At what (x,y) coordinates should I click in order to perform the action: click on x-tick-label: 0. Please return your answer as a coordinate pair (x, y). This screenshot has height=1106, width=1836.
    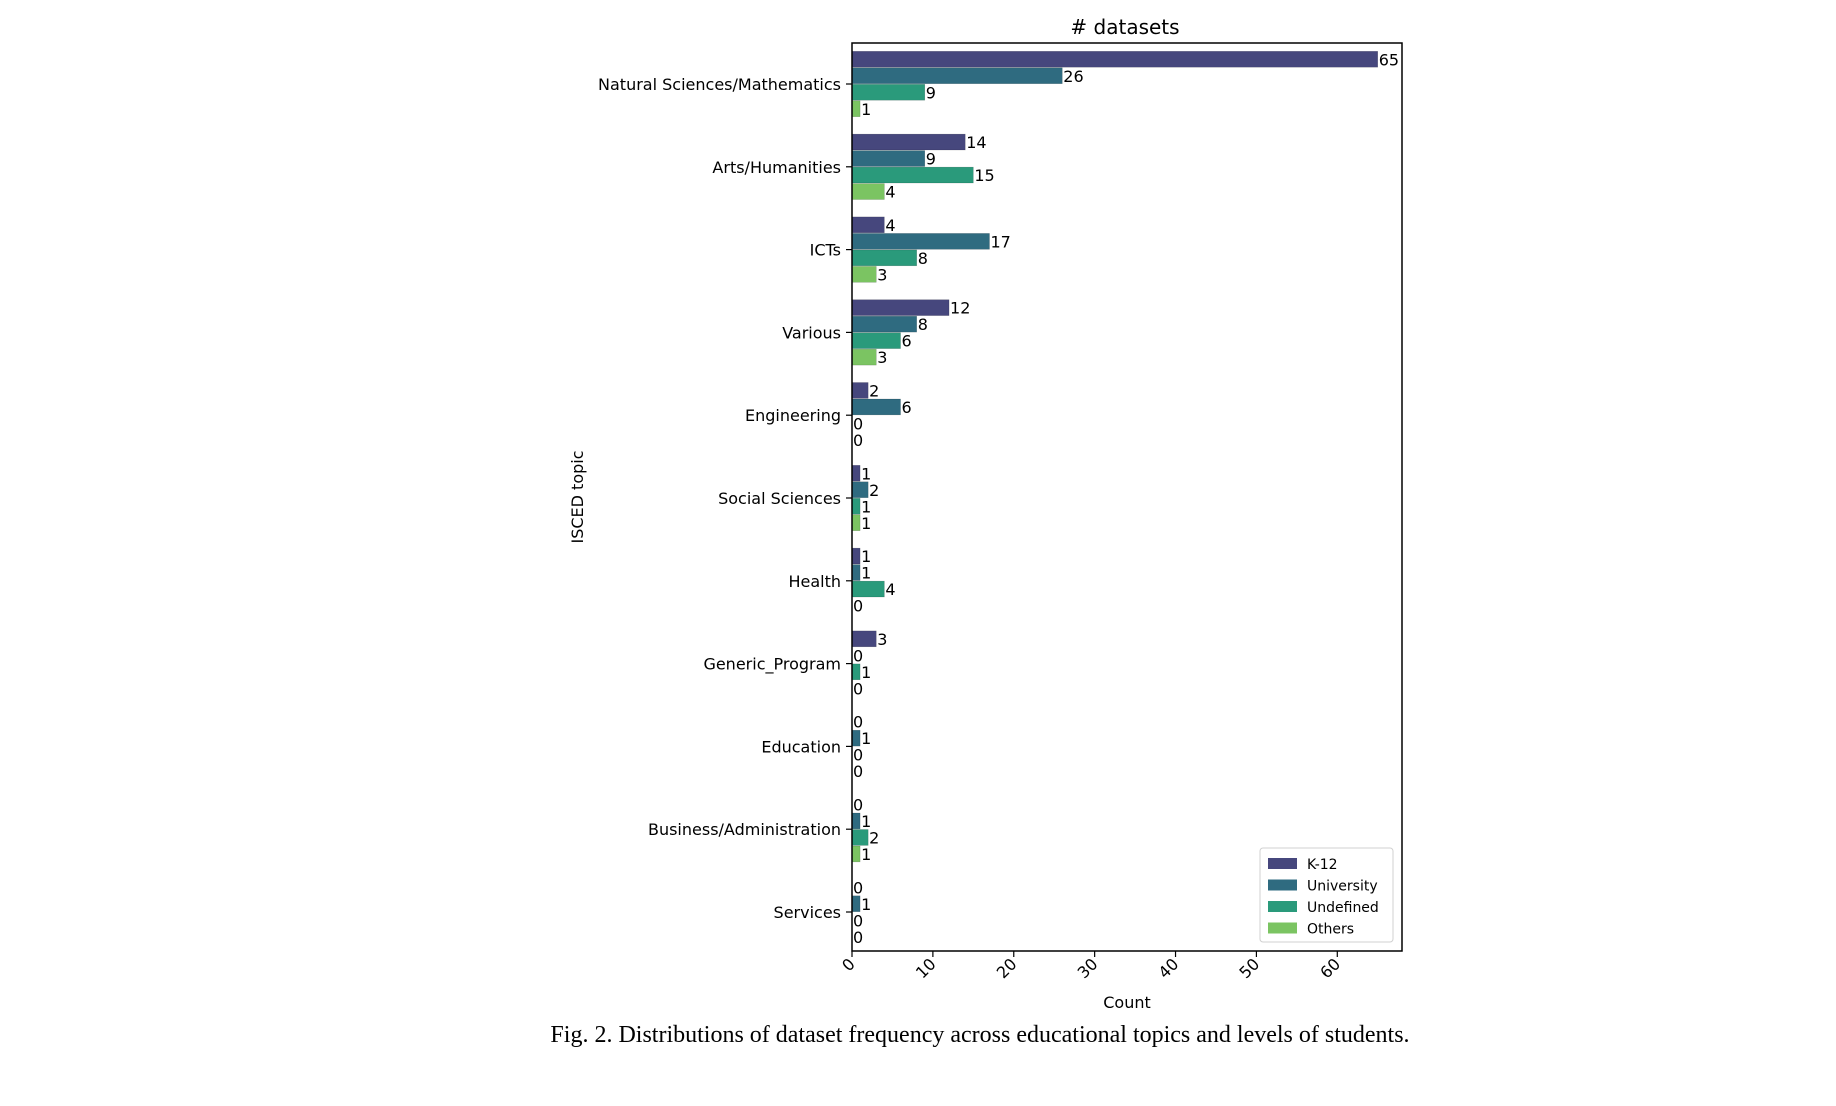
    Looking at the image, I should click on (848, 964).